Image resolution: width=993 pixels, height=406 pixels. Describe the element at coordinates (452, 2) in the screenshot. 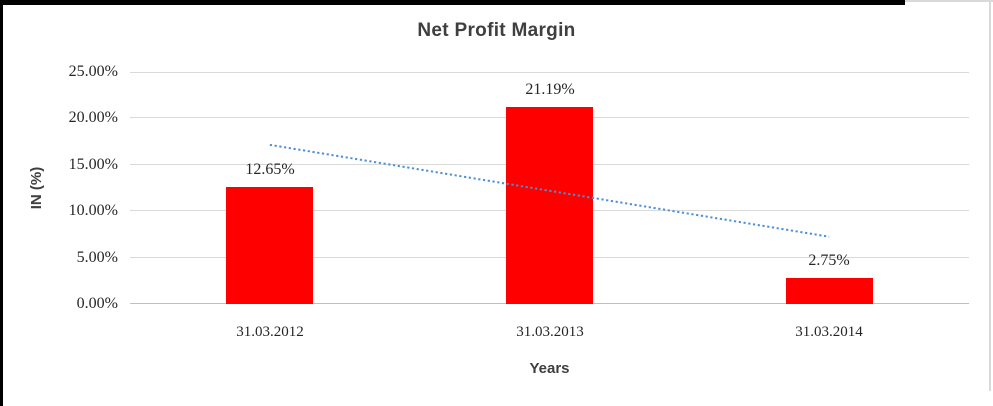

I see `top-border-line` at that location.